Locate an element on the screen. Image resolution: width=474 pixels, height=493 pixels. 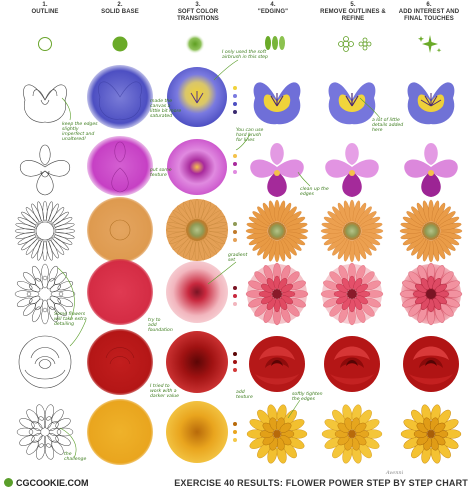
marigold-edging is located at coordinates (277, 434).